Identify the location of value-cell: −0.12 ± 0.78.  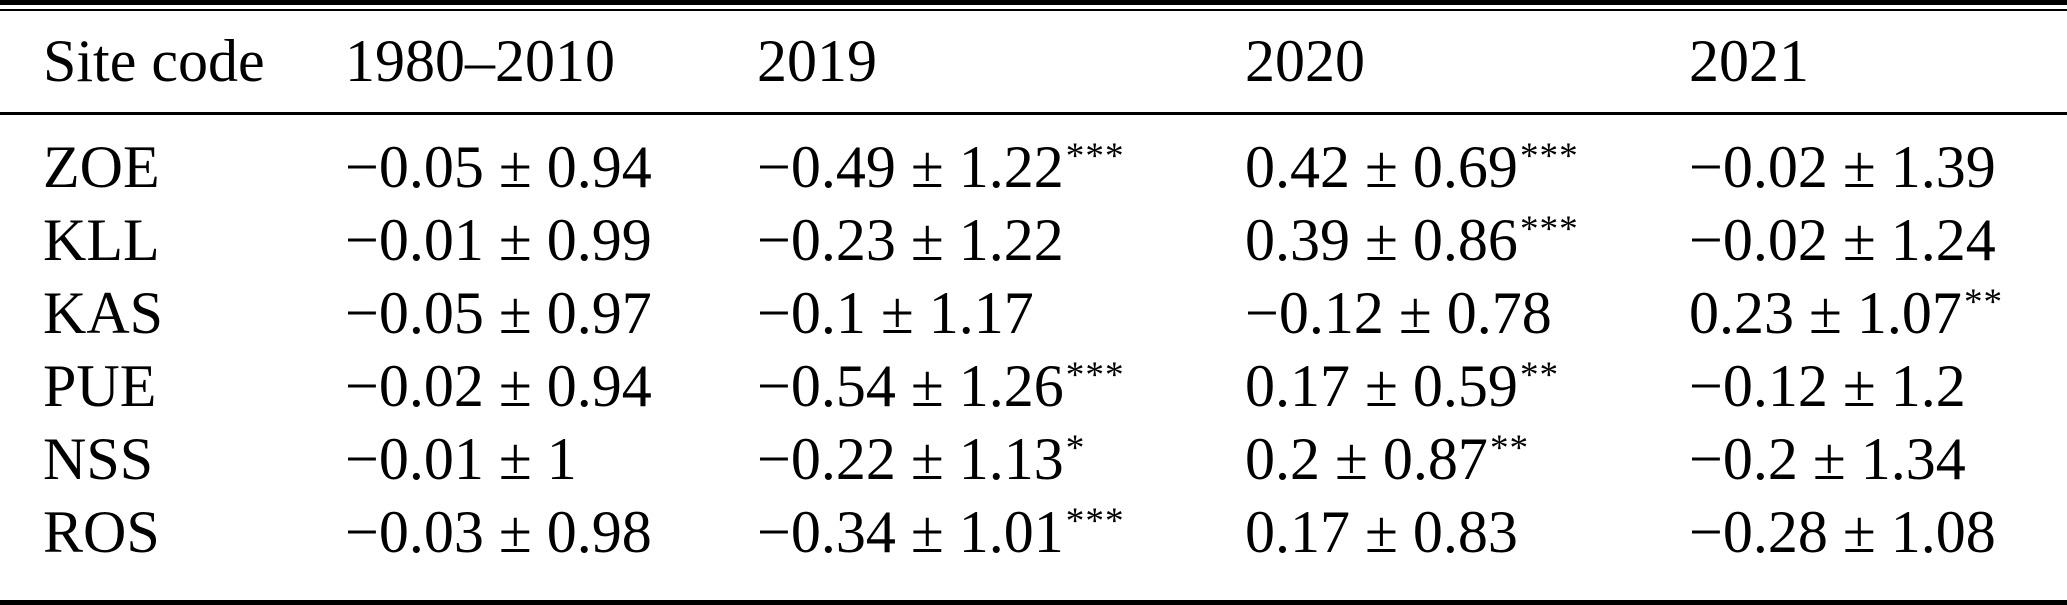
(1467, 313).